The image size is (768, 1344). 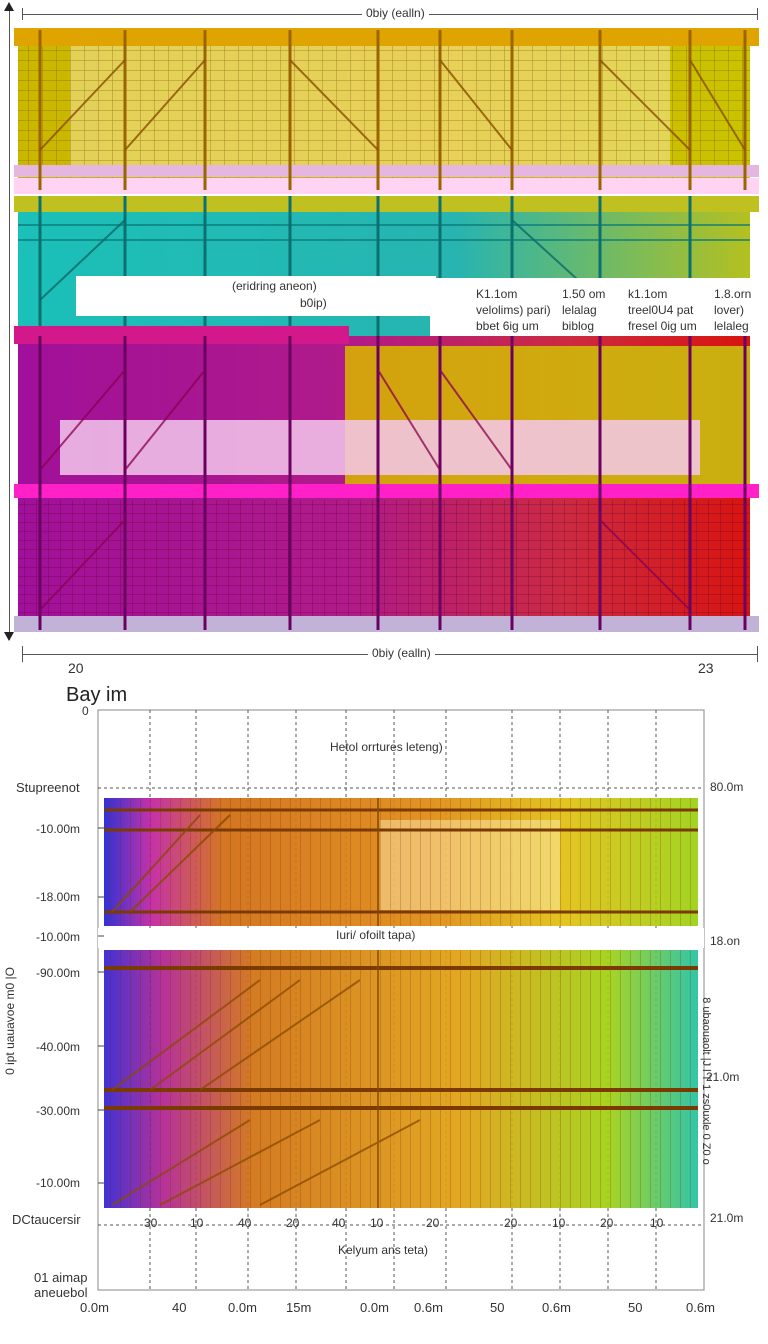 What do you see at coordinates (274, 286) in the screenshot?
I see `callout-line-1: (eridring aneon)` at bounding box center [274, 286].